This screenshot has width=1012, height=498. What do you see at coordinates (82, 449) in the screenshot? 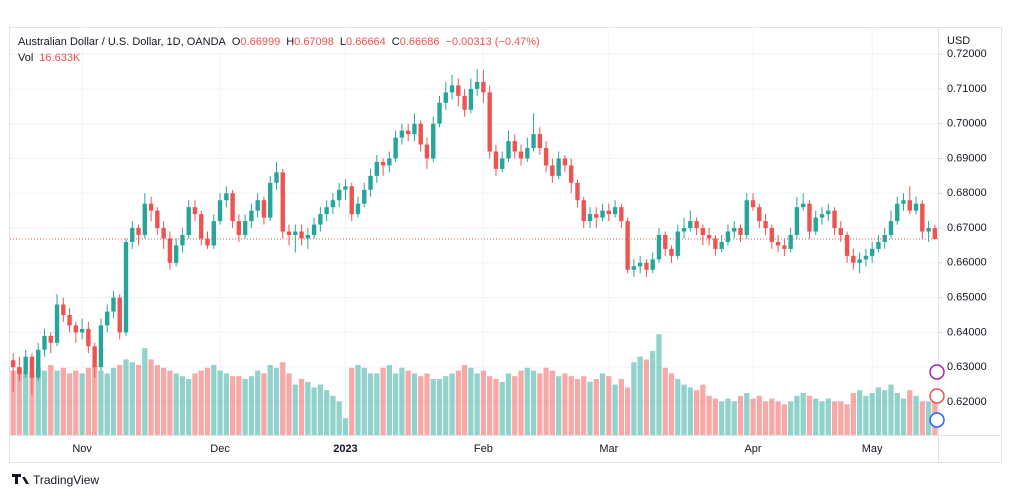
I see `x-tick-label: Nov` at bounding box center [82, 449].